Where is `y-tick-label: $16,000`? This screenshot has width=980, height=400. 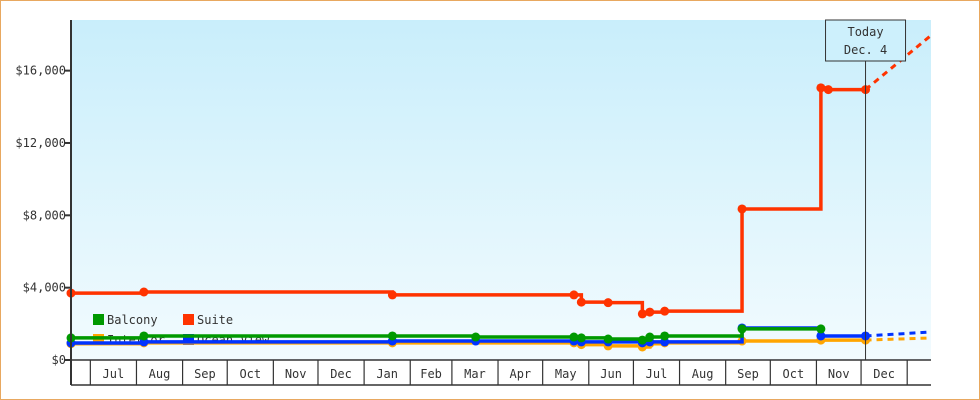
y-tick-label: $16,000 is located at coordinates (40, 71).